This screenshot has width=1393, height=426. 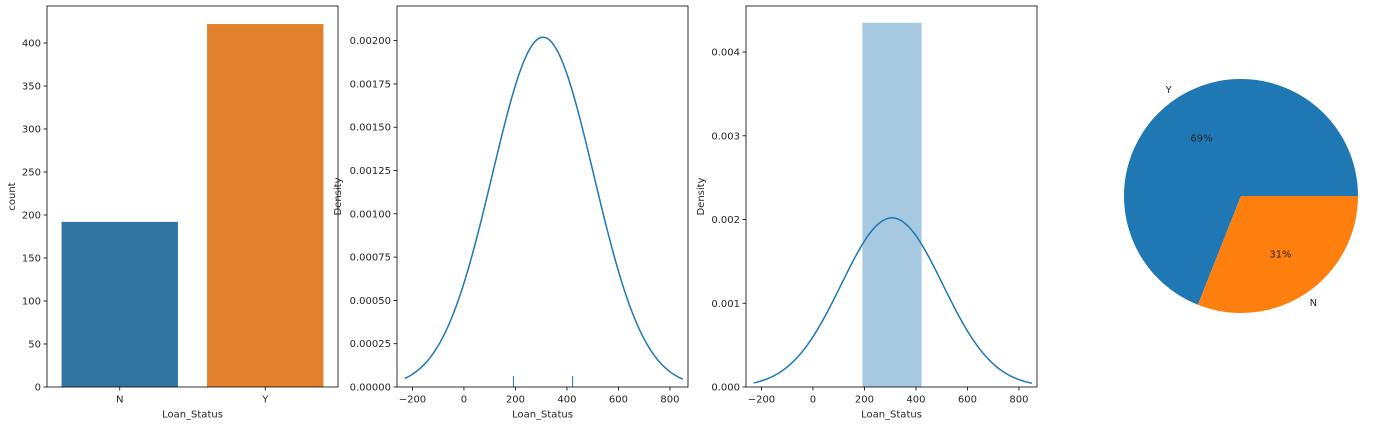 I want to click on count-chart-ylabel: count, so click(x=12, y=196).